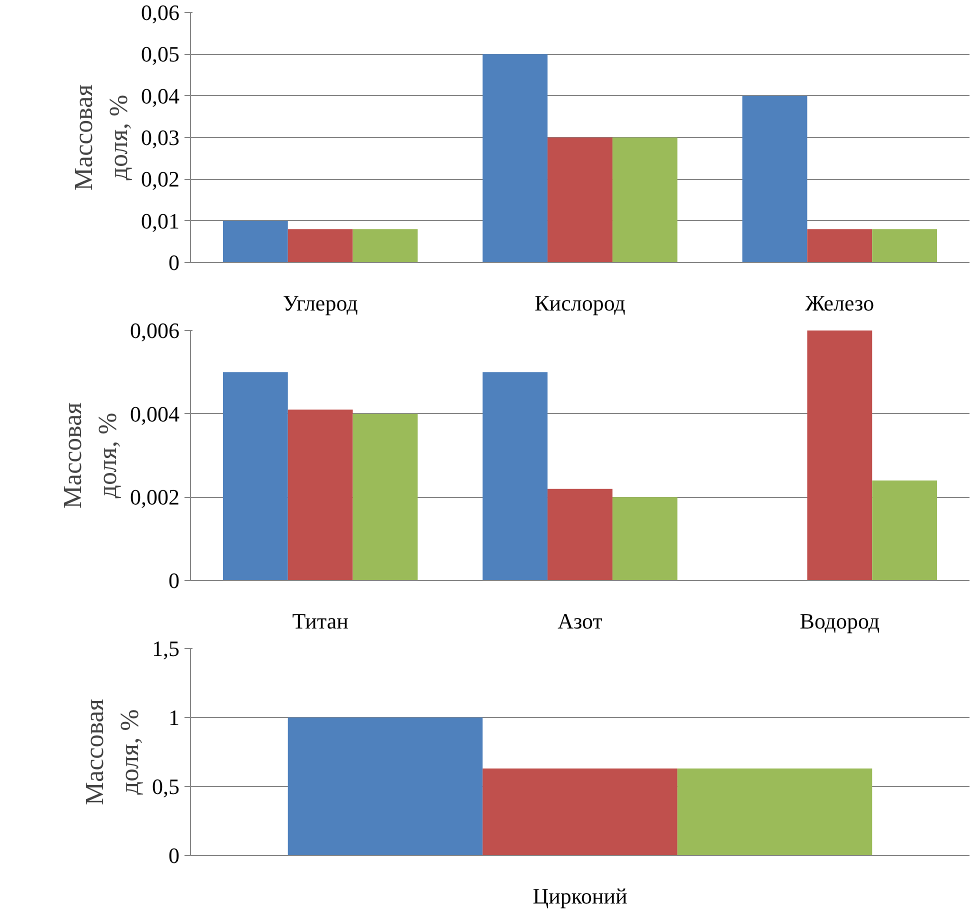 This screenshot has height=923, width=971. Describe the element at coordinates (160, 95) in the screenshot. I see `y-tick-label: 0,04` at that location.